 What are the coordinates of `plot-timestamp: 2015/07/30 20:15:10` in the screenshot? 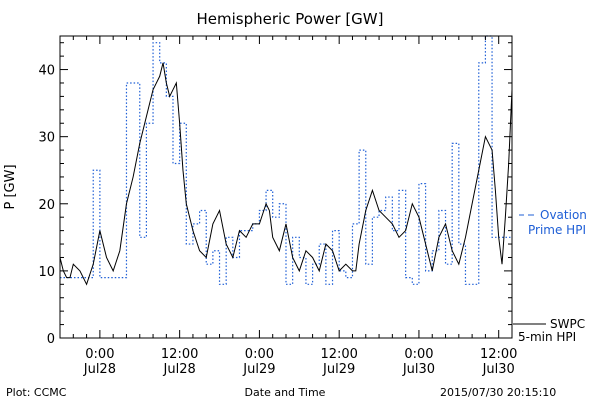 It's located at (498, 392).